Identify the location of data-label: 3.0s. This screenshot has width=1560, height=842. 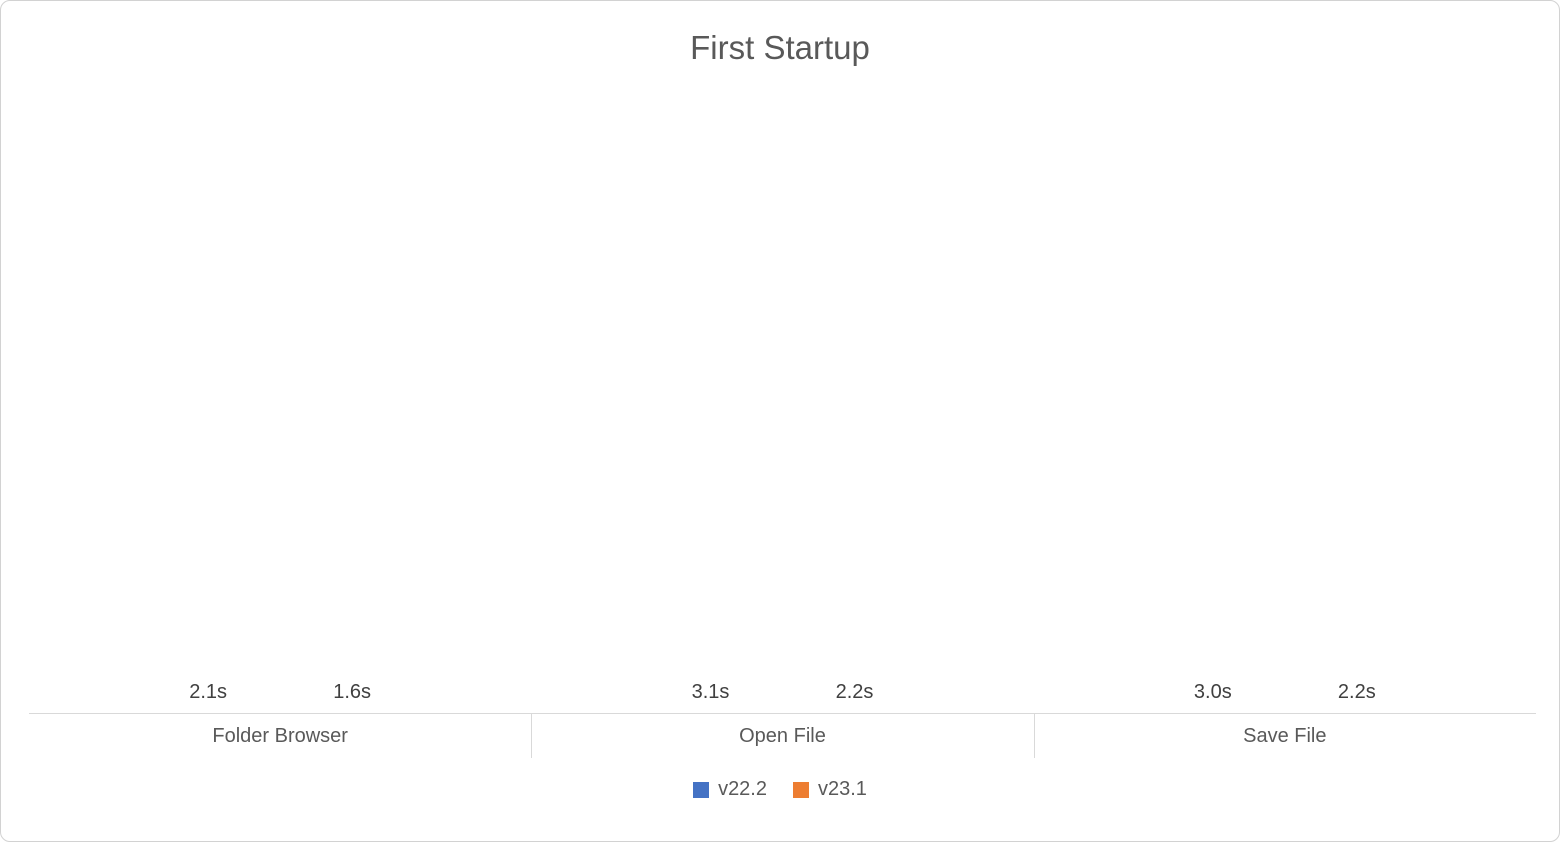
(1212, 692).